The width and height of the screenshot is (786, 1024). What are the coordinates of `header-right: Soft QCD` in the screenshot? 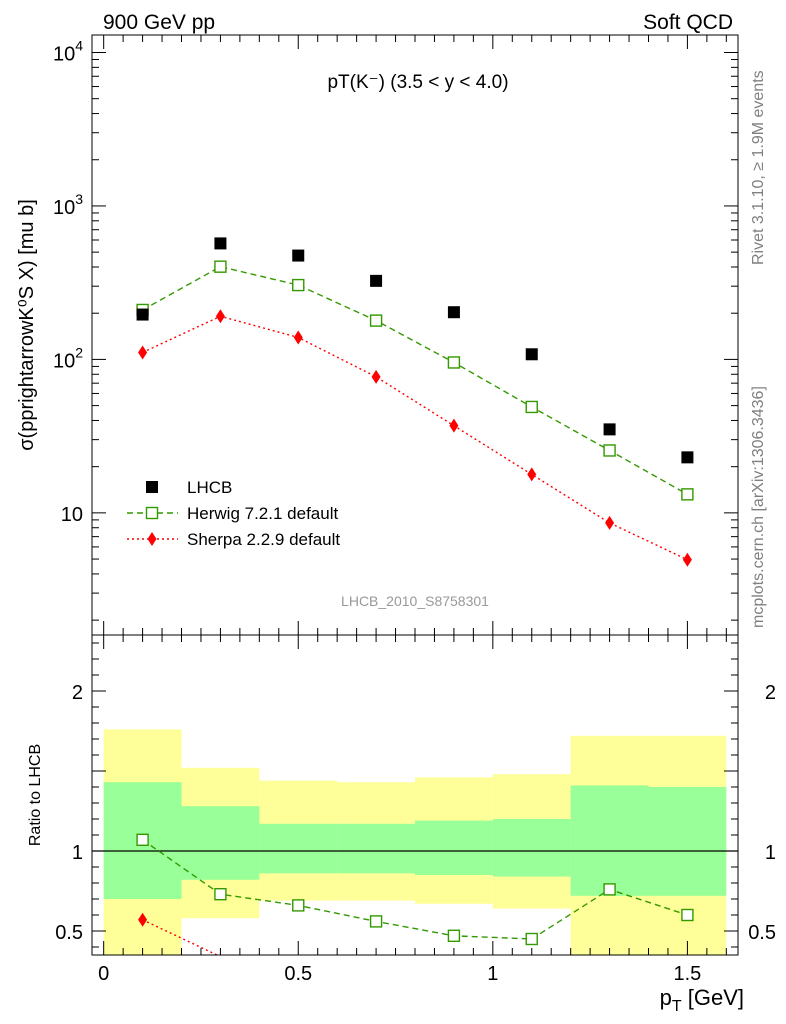 It's located at (688, 22).